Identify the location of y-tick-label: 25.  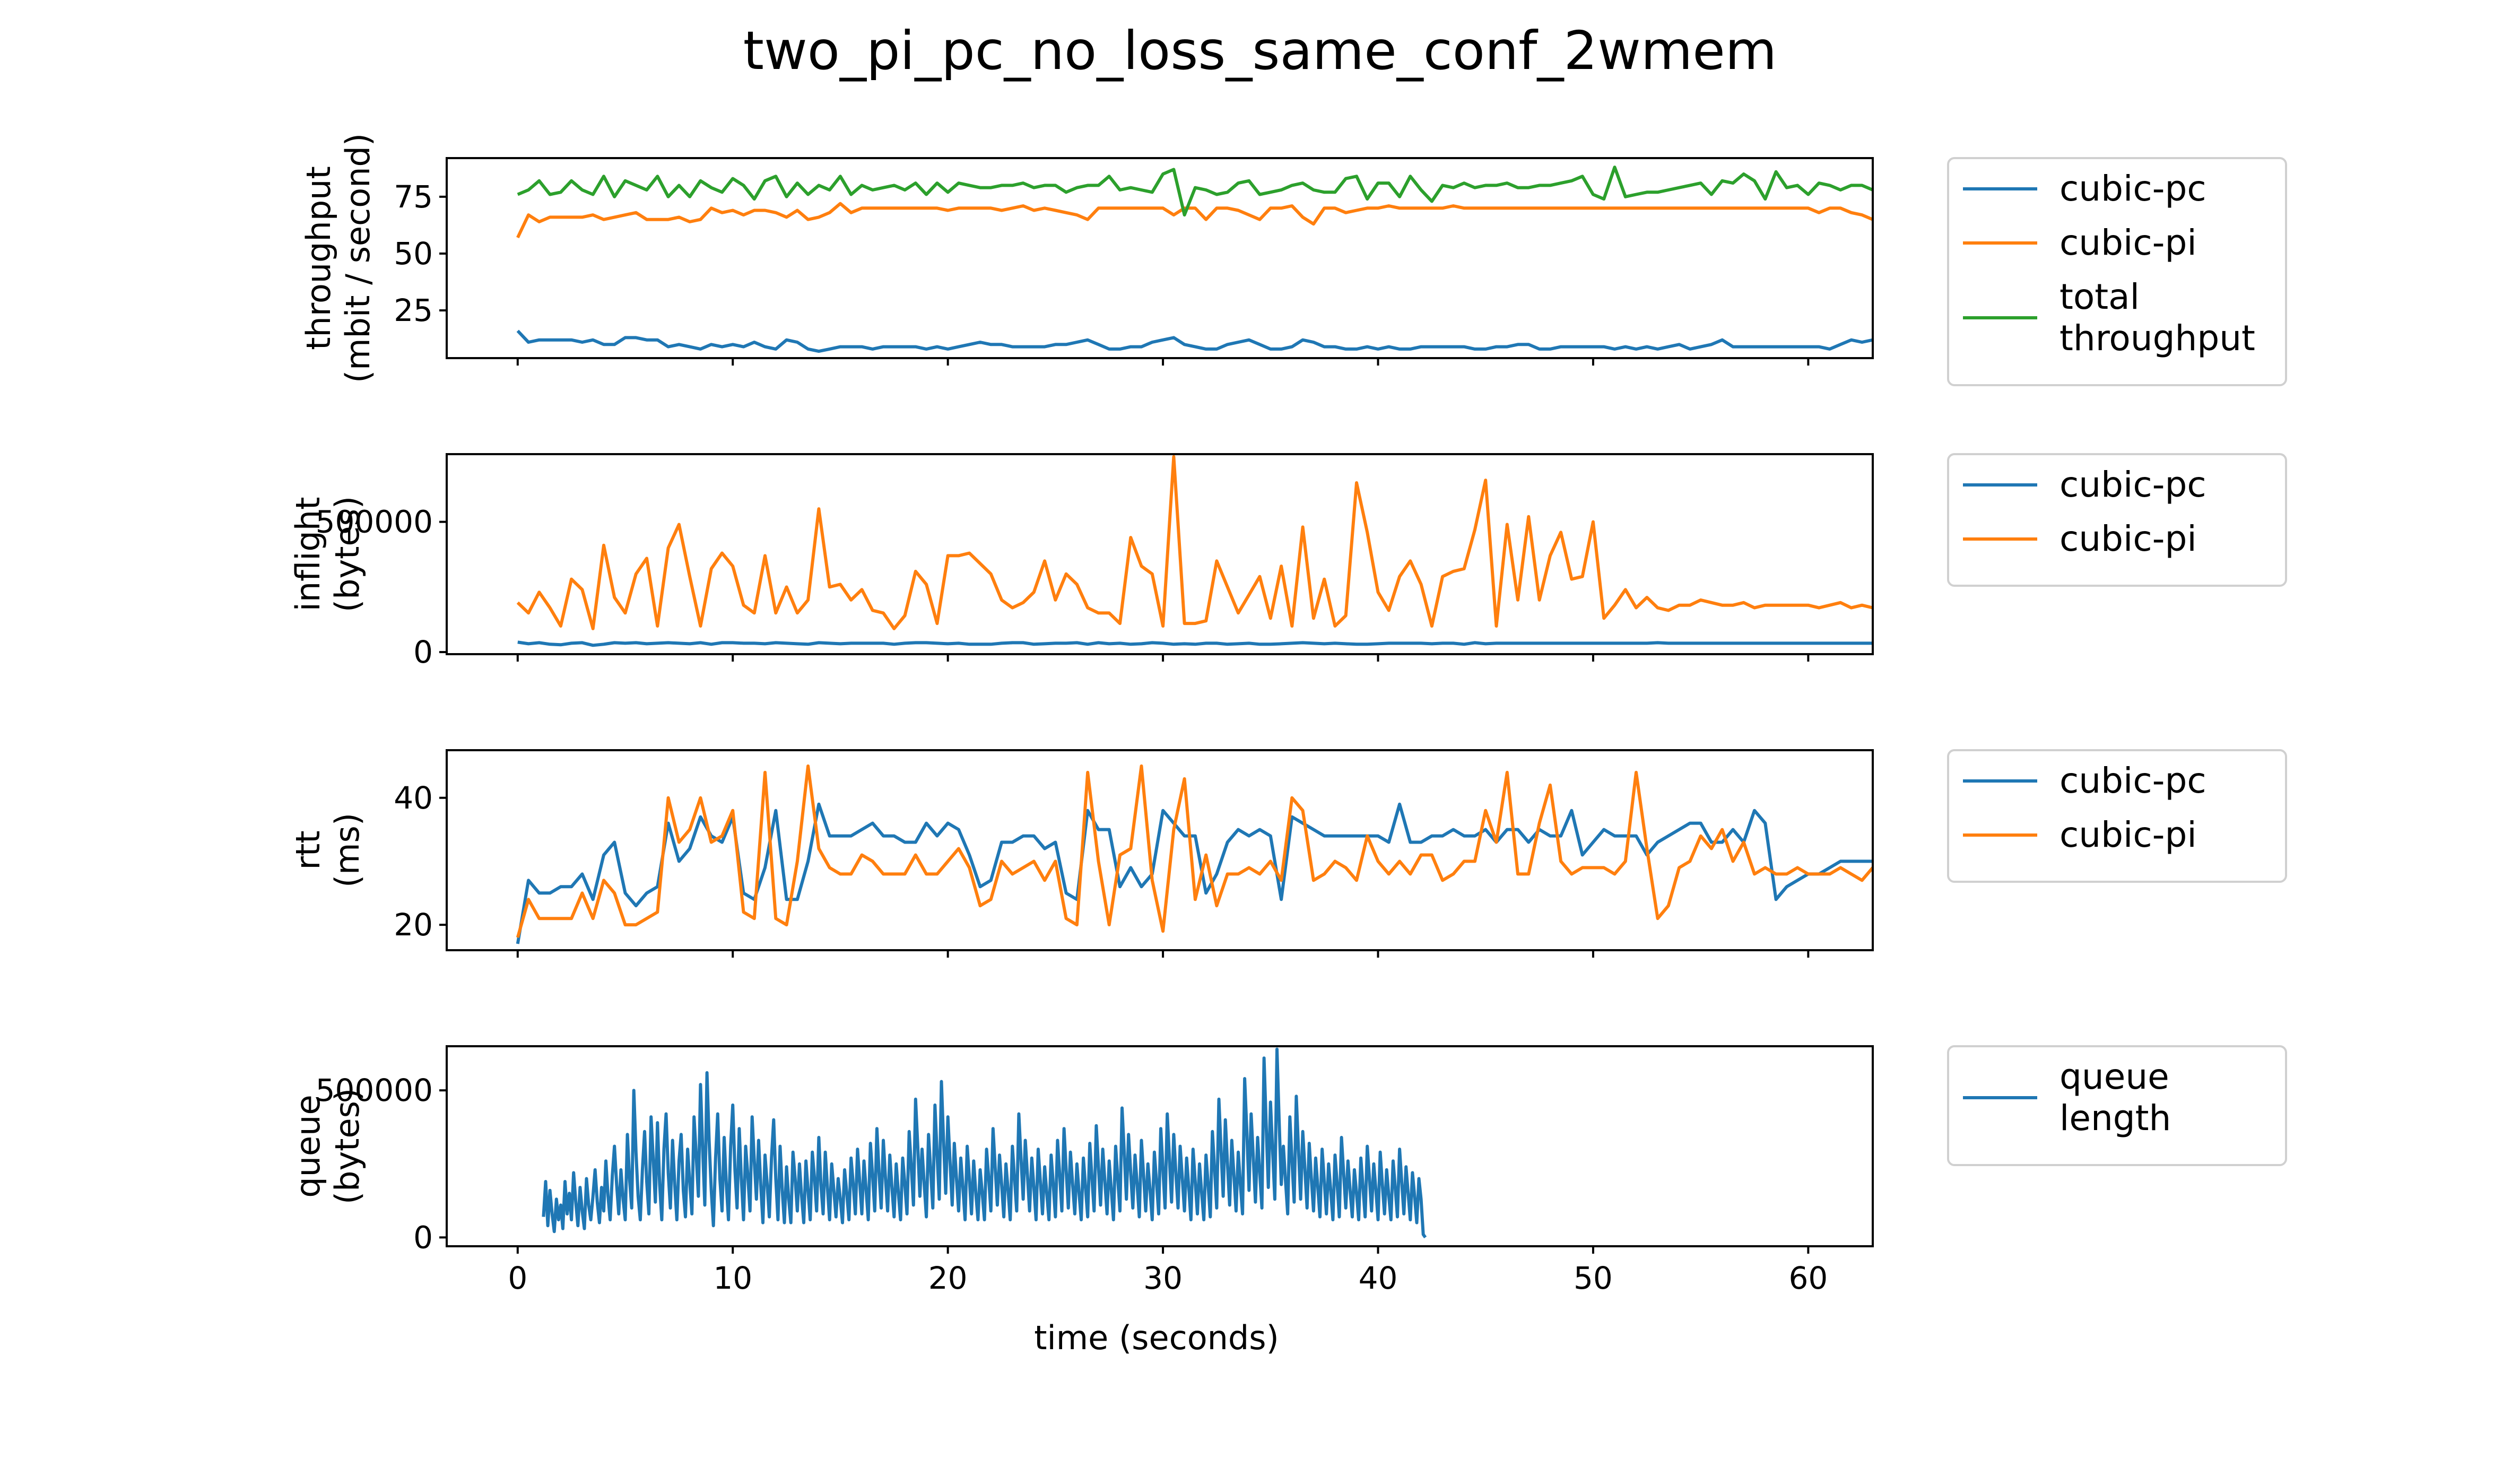
(414, 310).